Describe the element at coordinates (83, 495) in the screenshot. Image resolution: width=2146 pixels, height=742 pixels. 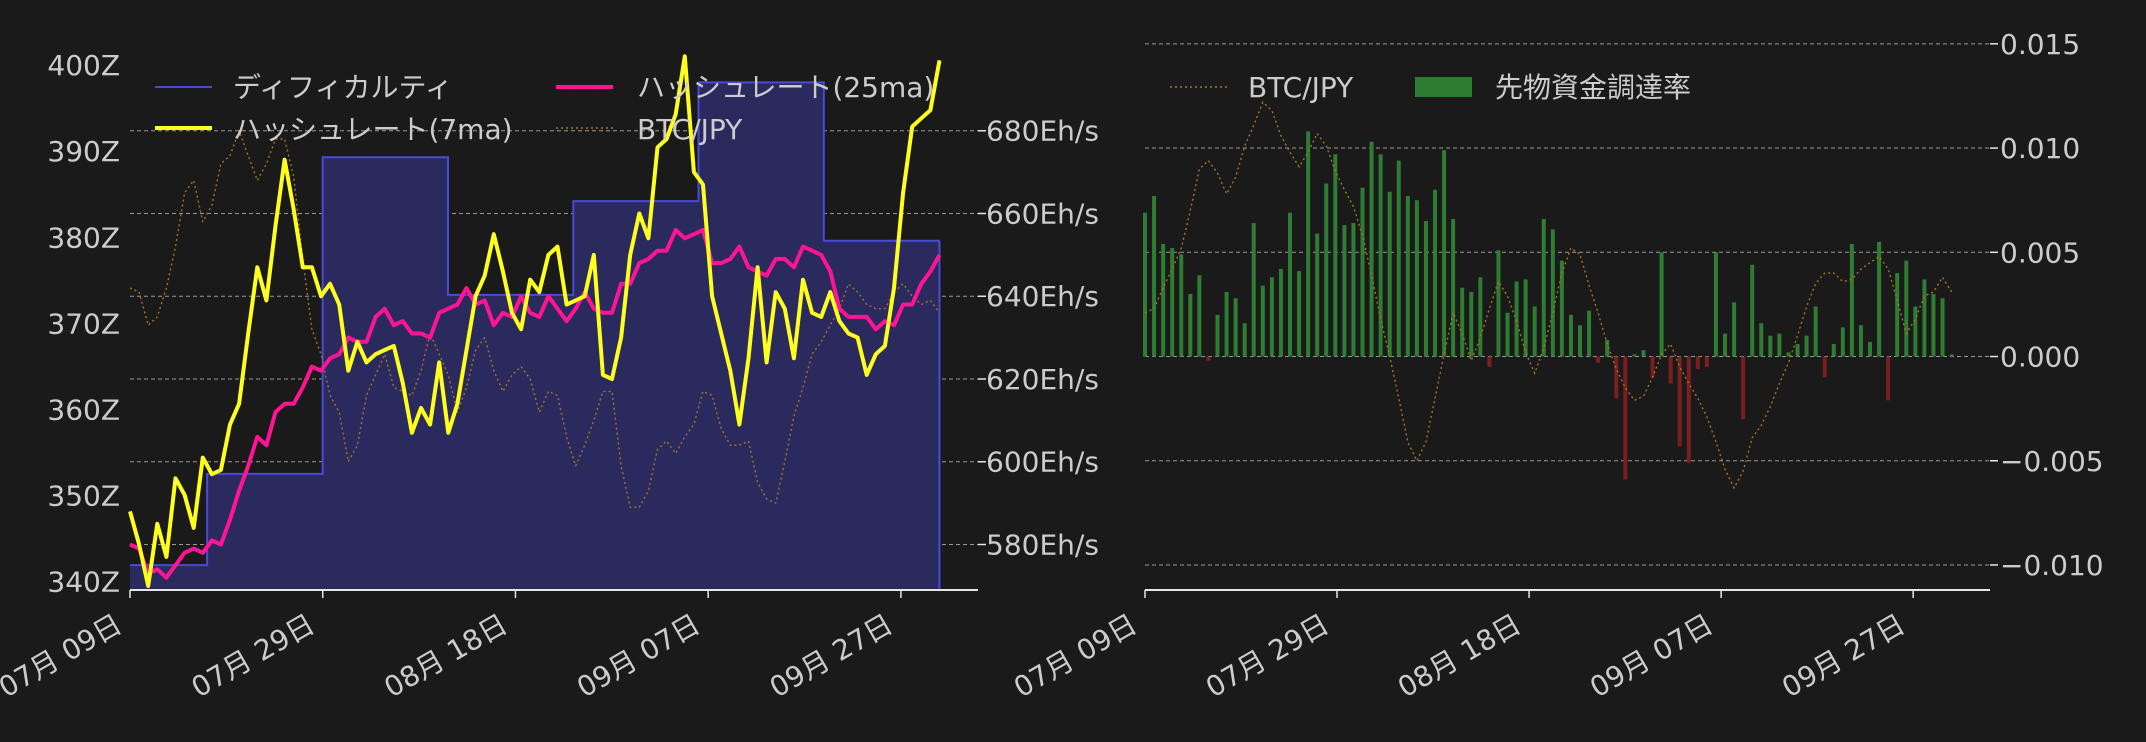
I see `y-left-tick-label: 350Z` at that location.